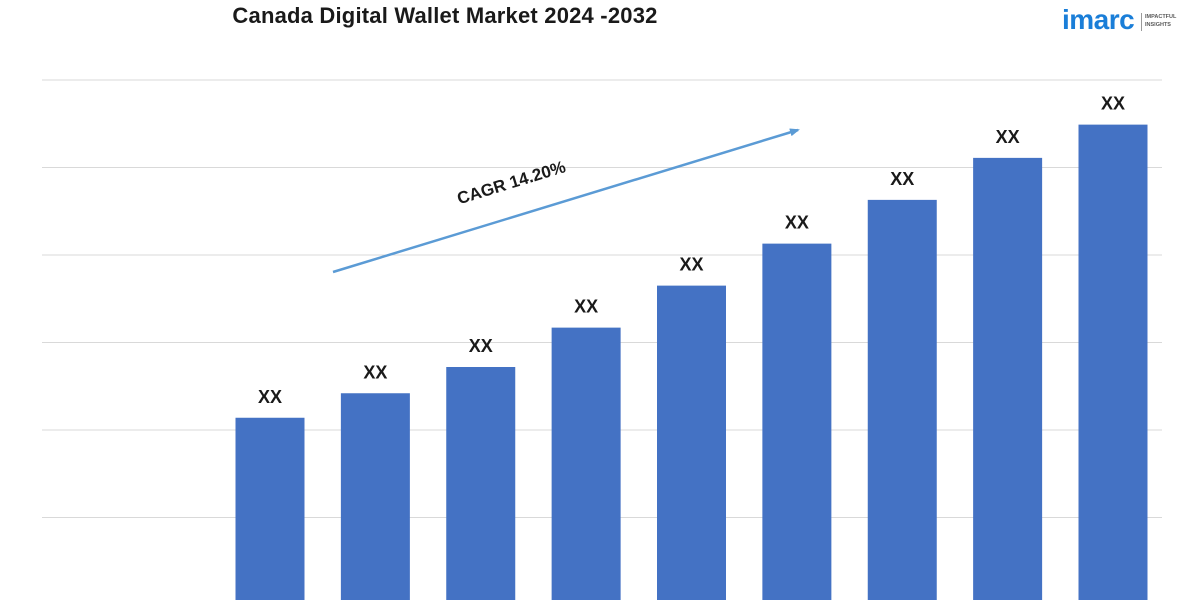 This screenshot has width=1200, height=600. I want to click on logo-tagline-line-2: INSIGHTS, so click(1158, 25).